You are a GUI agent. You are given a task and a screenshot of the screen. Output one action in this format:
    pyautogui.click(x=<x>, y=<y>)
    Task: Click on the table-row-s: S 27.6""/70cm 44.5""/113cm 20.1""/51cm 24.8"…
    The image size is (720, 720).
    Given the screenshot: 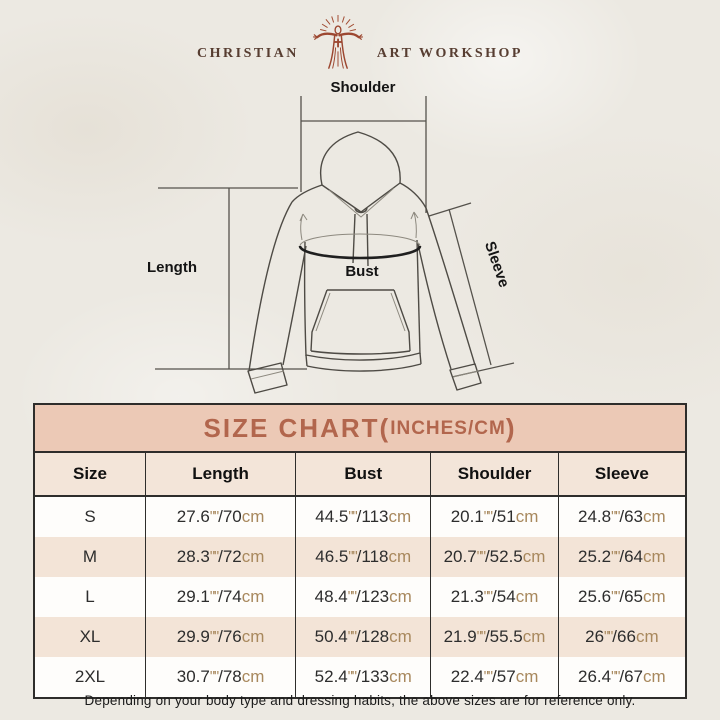 What is the action you would take?
    pyautogui.click(x=360, y=516)
    